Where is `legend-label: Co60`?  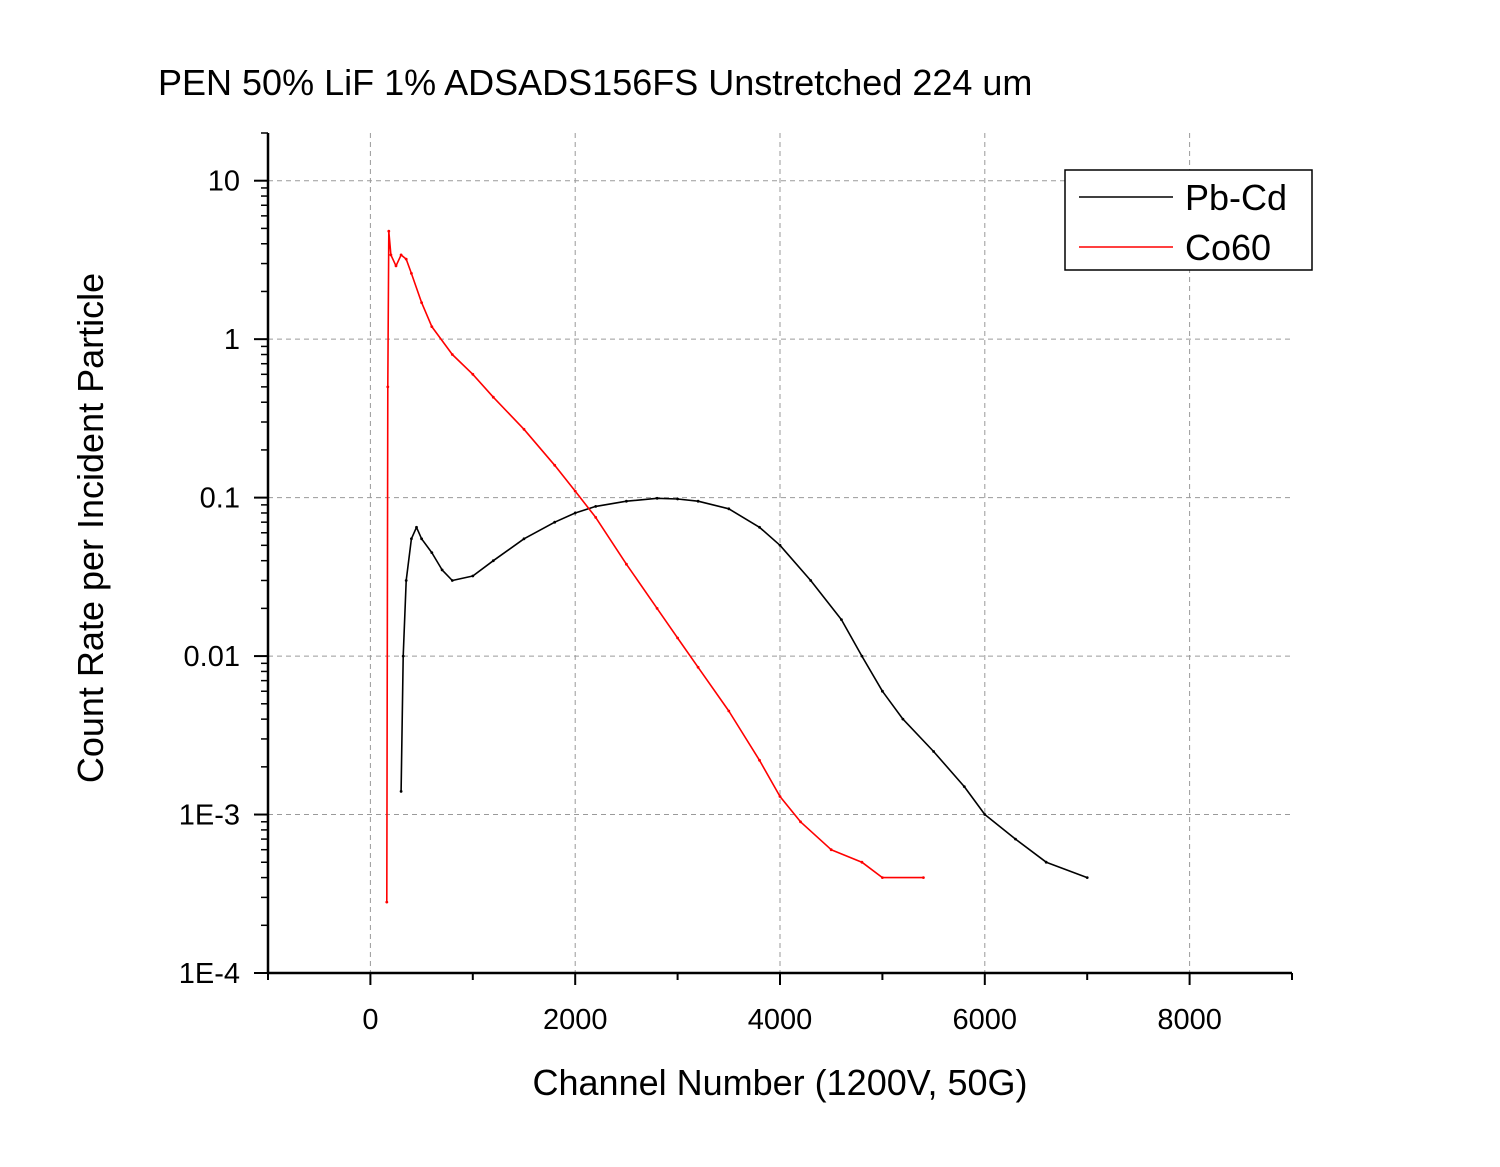
legend-label: Co60 is located at coordinates (1228, 247).